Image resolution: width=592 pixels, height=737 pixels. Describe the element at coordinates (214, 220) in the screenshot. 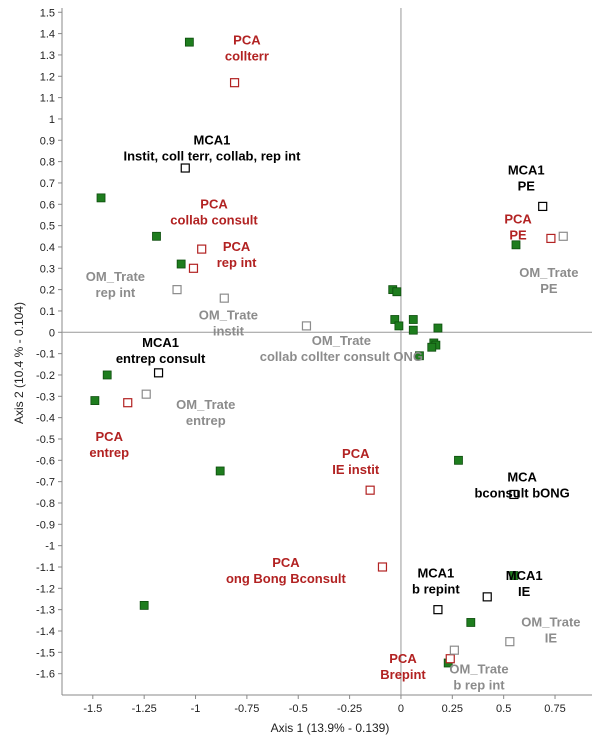

I see `point-label-line: collab consult` at that location.